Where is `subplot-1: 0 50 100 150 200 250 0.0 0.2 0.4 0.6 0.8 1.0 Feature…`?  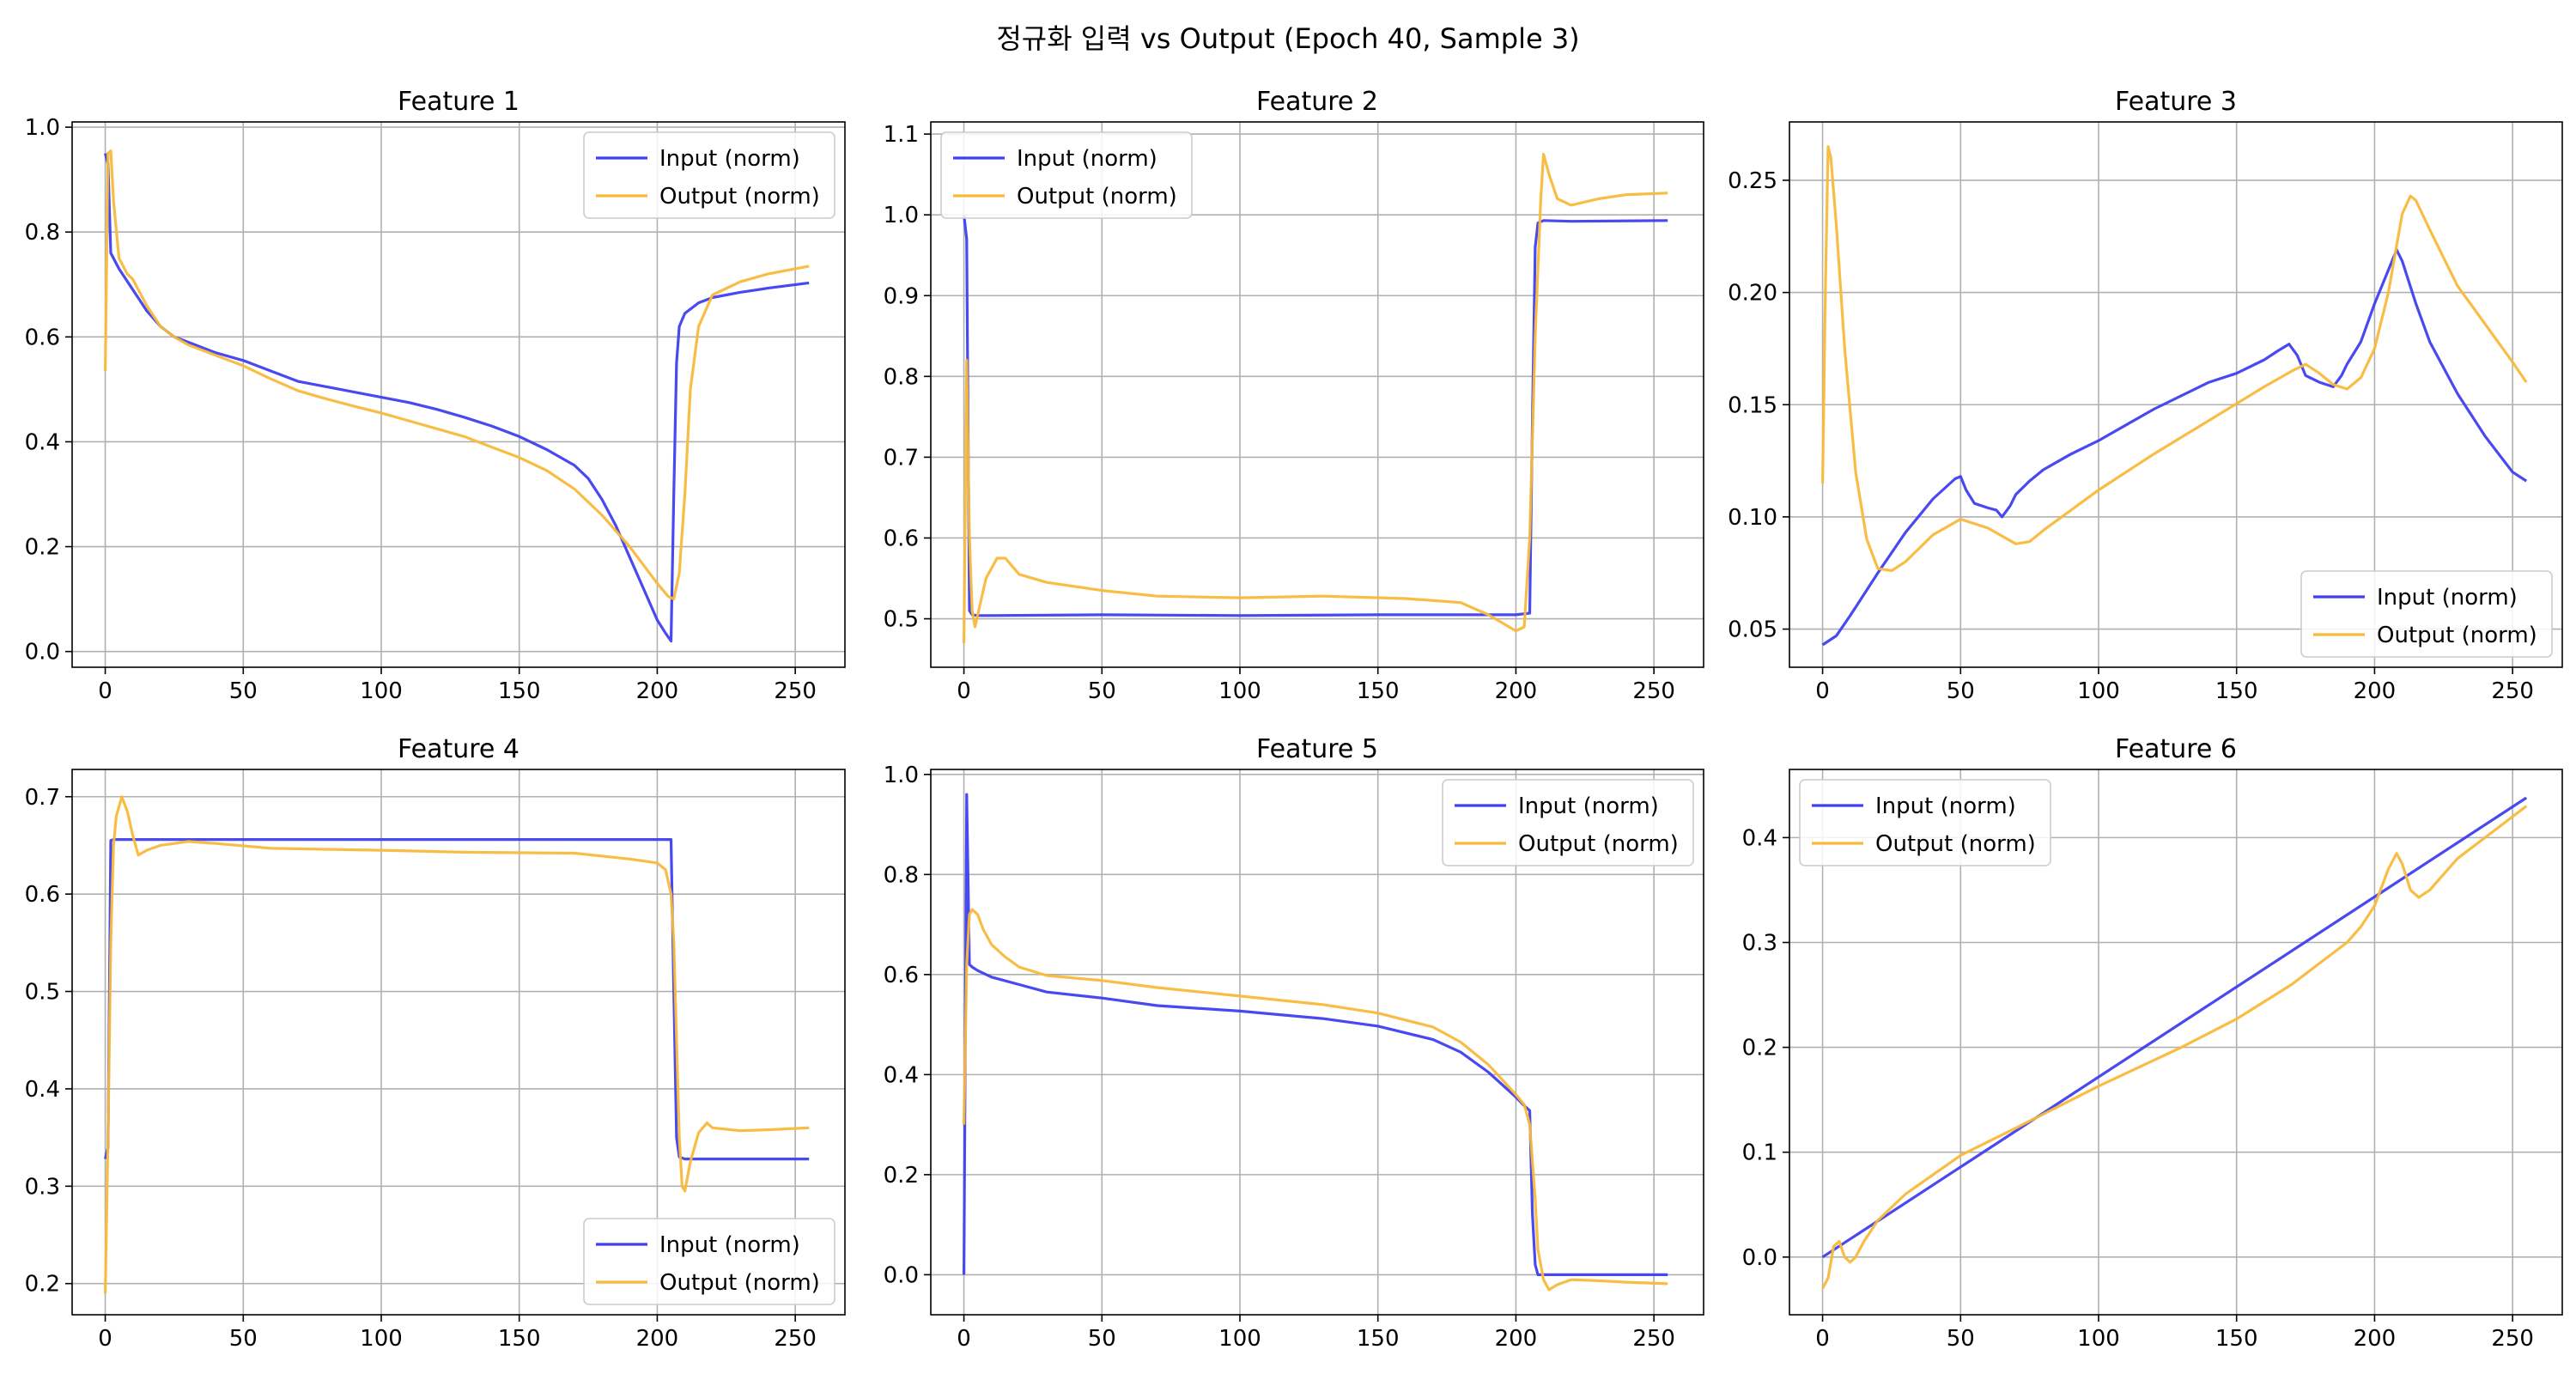
subplot-1: 0 50 100 150 200 250 0.0 0.2 0.4 0.6 0.8 1.0 Feature… is located at coordinates (435, 395).